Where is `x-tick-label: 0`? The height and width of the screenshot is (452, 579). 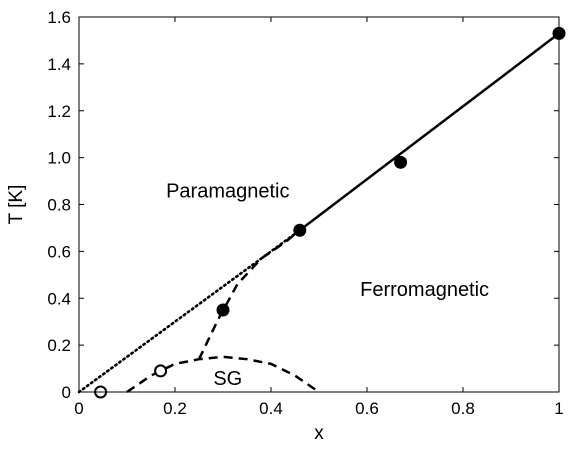
x-tick-label: 0 is located at coordinates (78, 408).